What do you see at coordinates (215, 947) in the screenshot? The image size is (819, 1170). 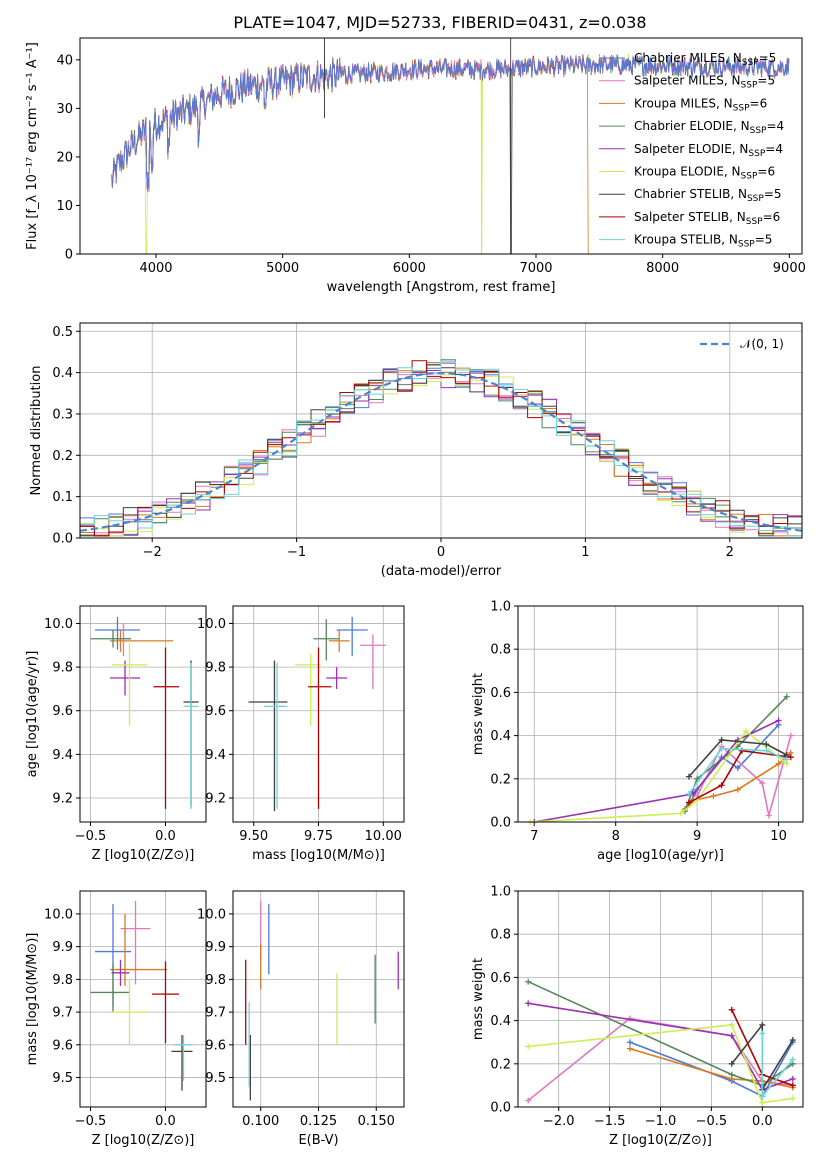 I see `y-tick-label: 9.9` at bounding box center [215, 947].